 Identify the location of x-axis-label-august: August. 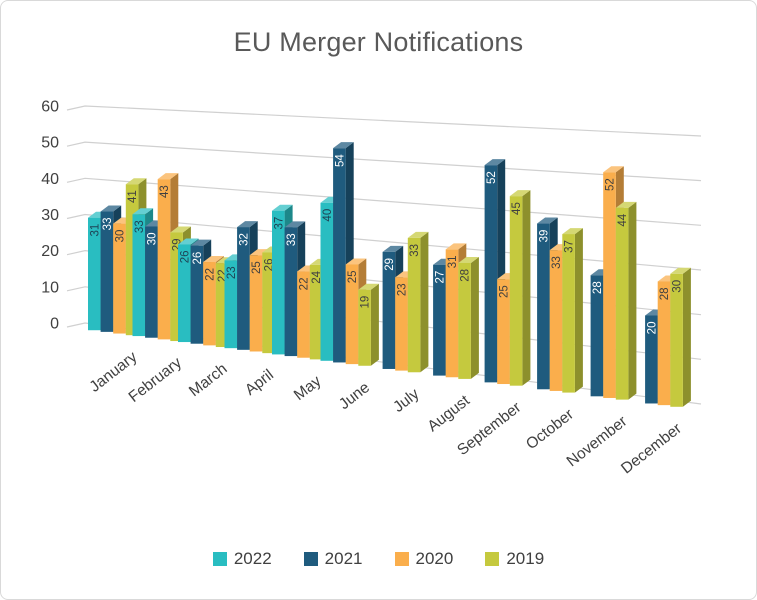
(448, 414).